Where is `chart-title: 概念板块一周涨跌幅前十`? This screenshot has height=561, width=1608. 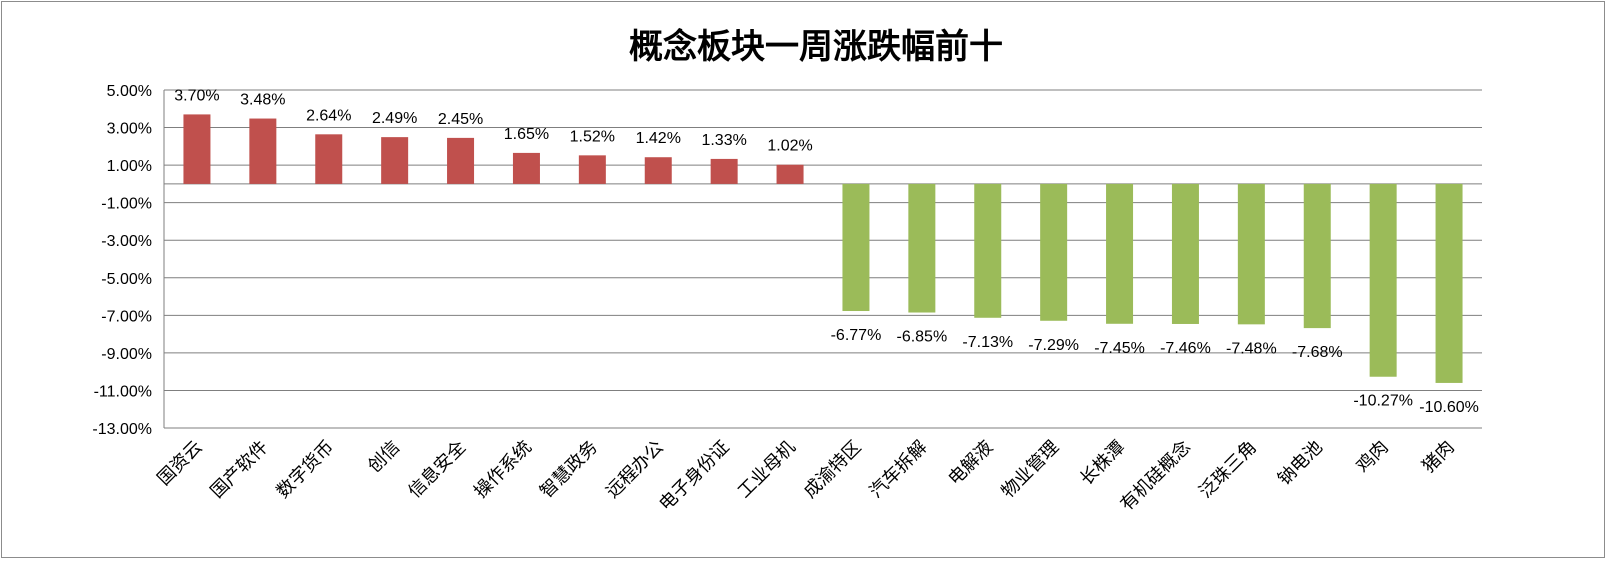 chart-title: 概念板块一周涨跌幅前十 is located at coordinates (816, 47).